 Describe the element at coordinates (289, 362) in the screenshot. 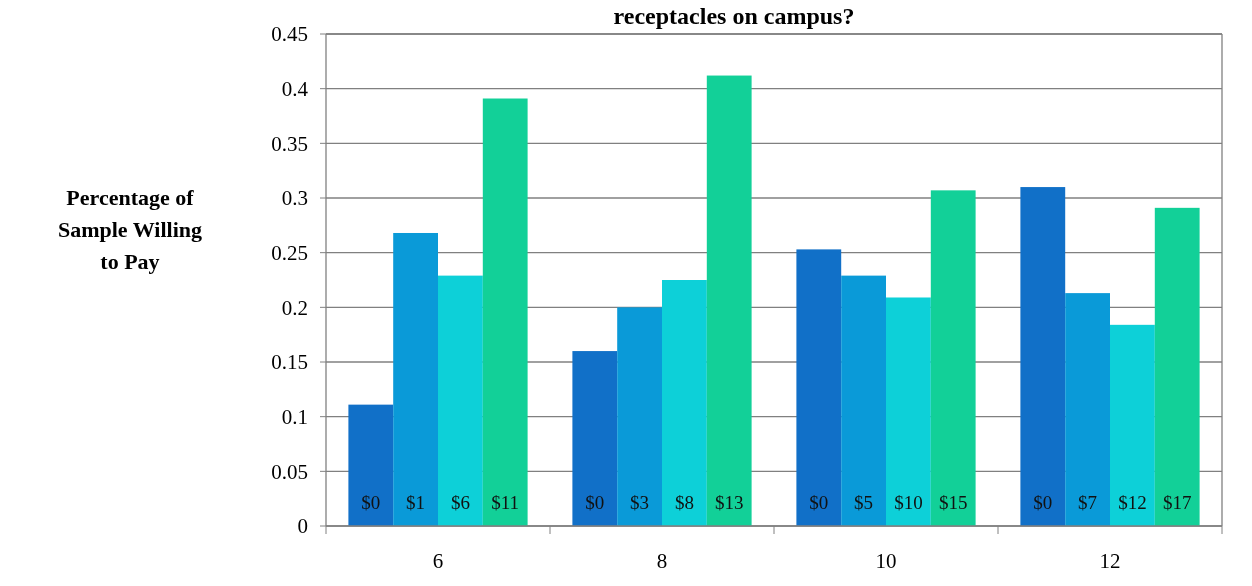

I see `y-tick-label: 0.15` at that location.